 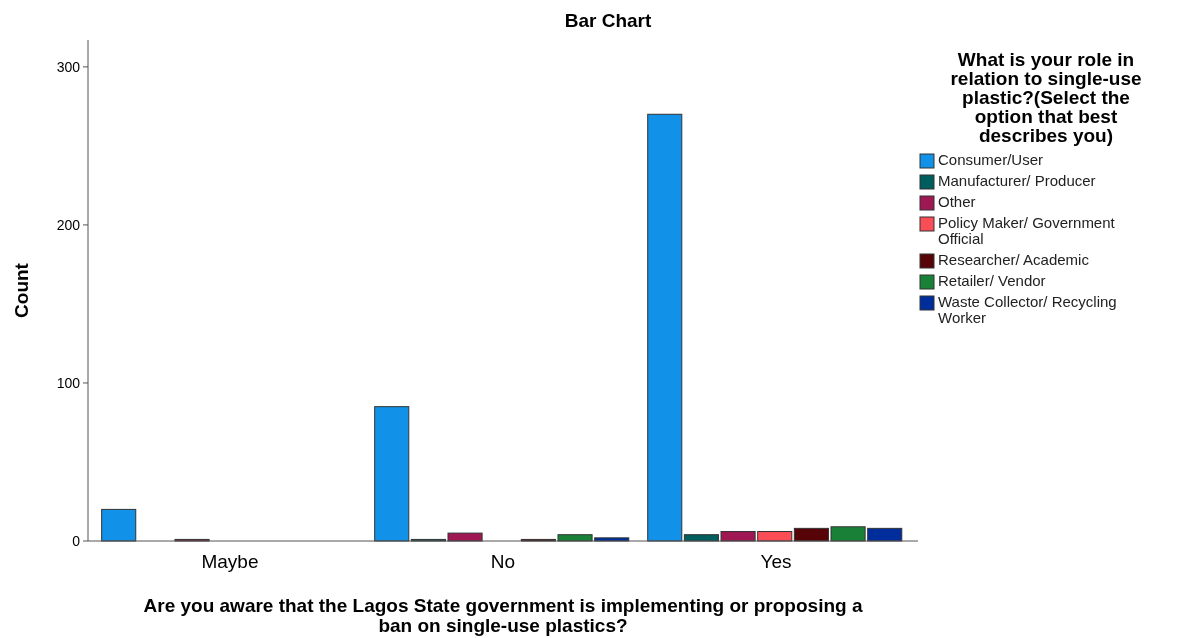 What do you see at coordinates (957, 201) in the screenshot?
I see `legend-label: Other` at bounding box center [957, 201].